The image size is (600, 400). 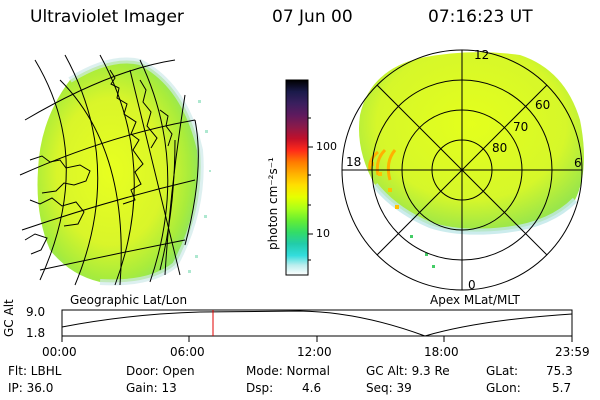 What do you see at coordinates (31, 388) in the screenshot?
I see `ip-label: IP: 36.0` at bounding box center [31, 388].